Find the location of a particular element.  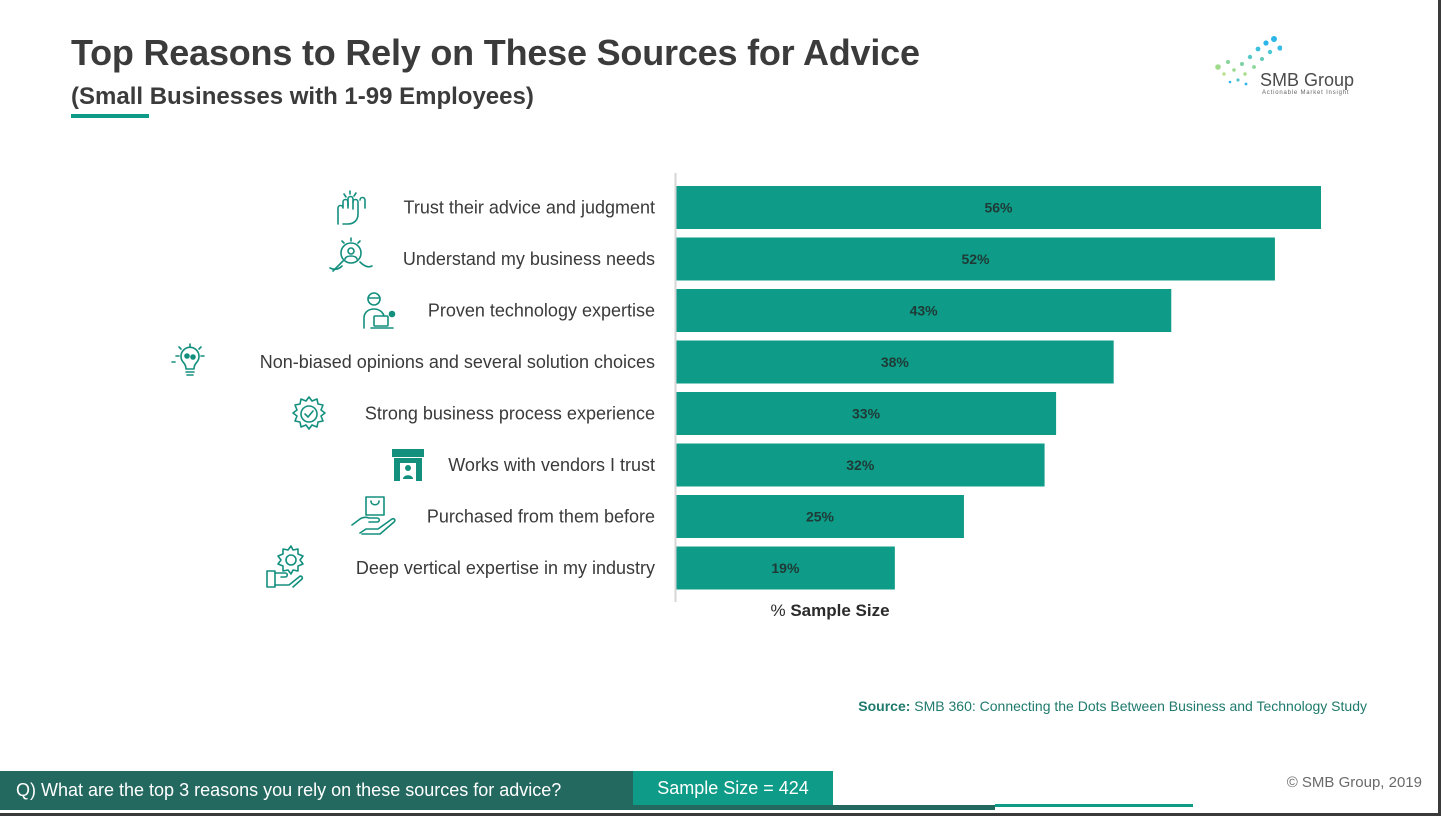

bar-value-label: 33% is located at coordinates (866, 414).